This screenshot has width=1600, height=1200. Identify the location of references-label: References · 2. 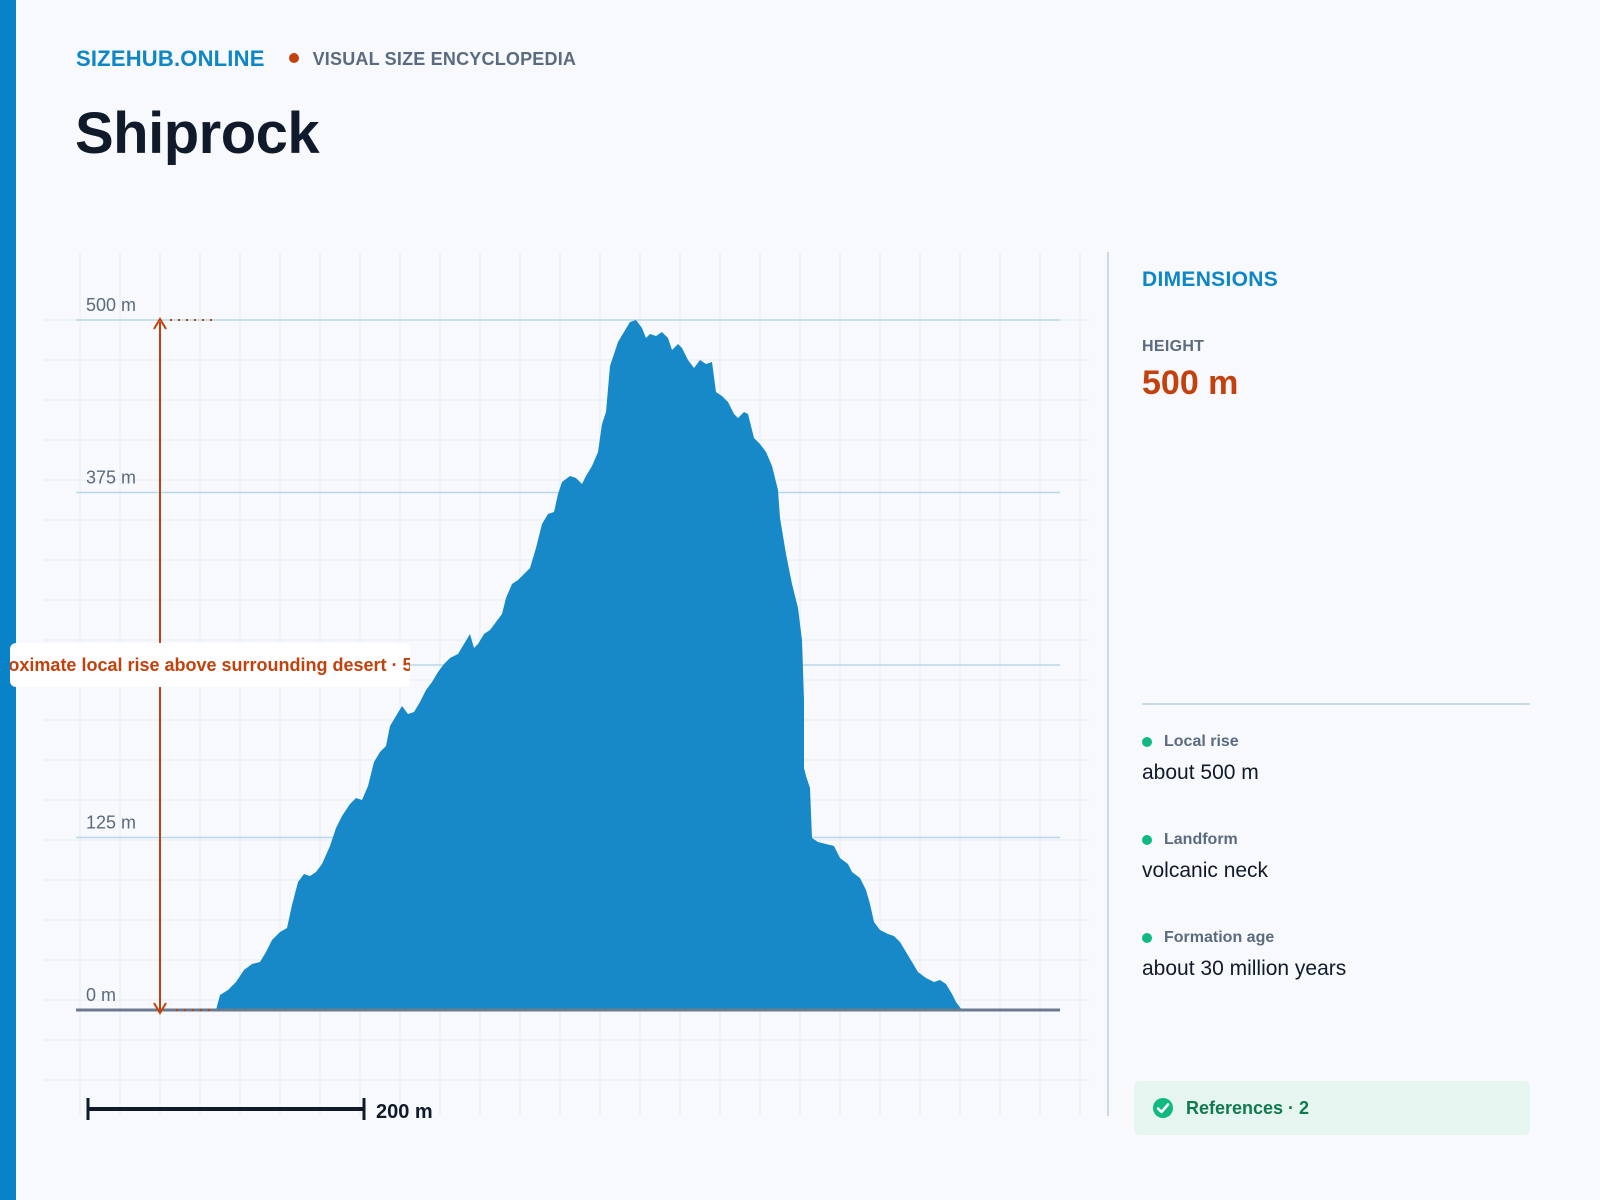
(1248, 1107).